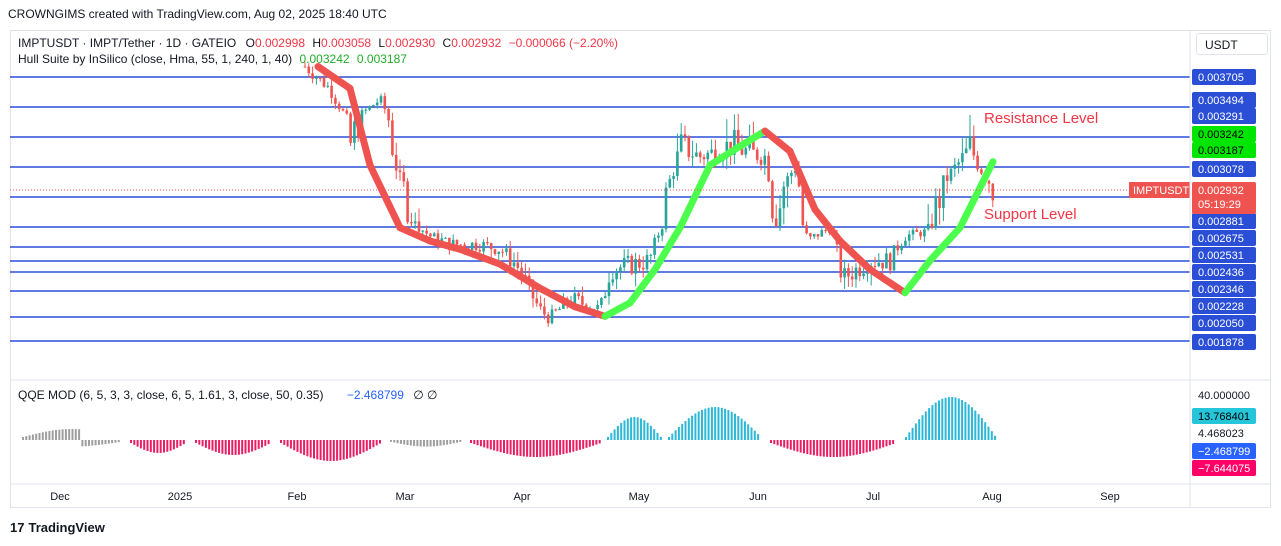 Image resolution: width=1281 pixels, height=546 pixels. I want to click on brand-label: TradingView, so click(66, 527).